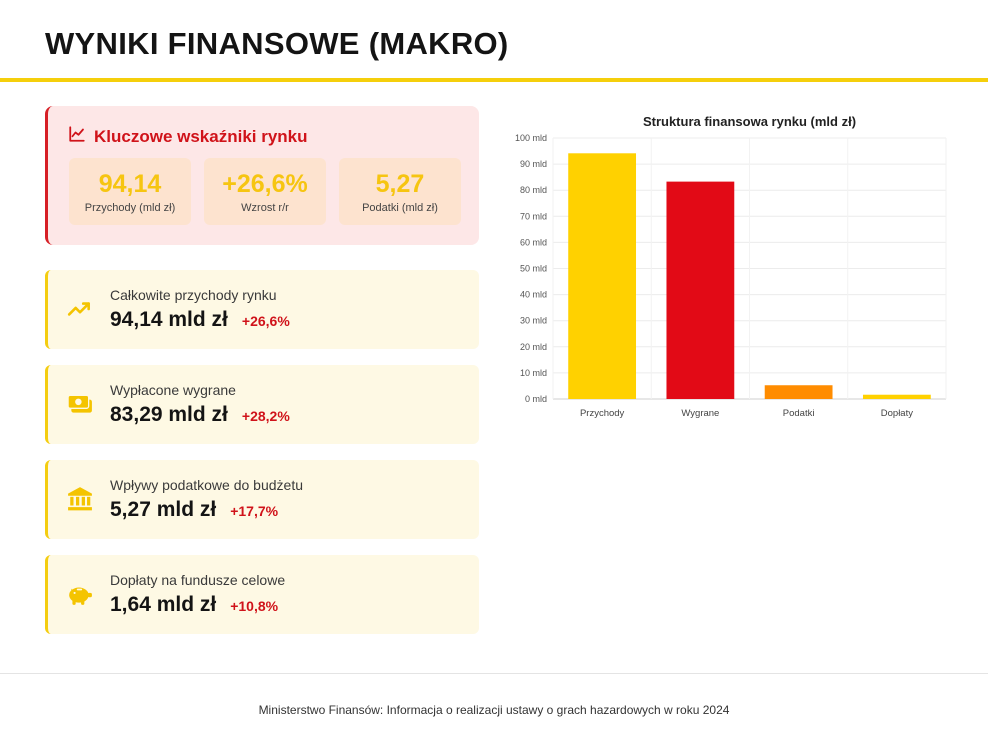 The width and height of the screenshot is (988, 735). I want to click on kpi-title-label: Kluczowe wskaźniki rynku, so click(201, 136).